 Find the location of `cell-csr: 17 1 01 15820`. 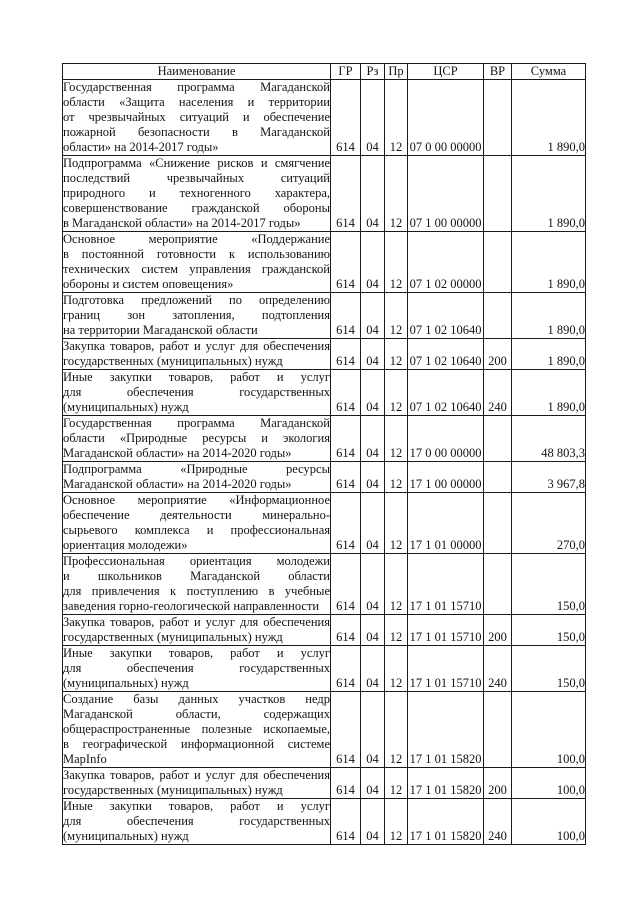

cell-csr: 17 1 01 15820 is located at coordinates (445, 729).